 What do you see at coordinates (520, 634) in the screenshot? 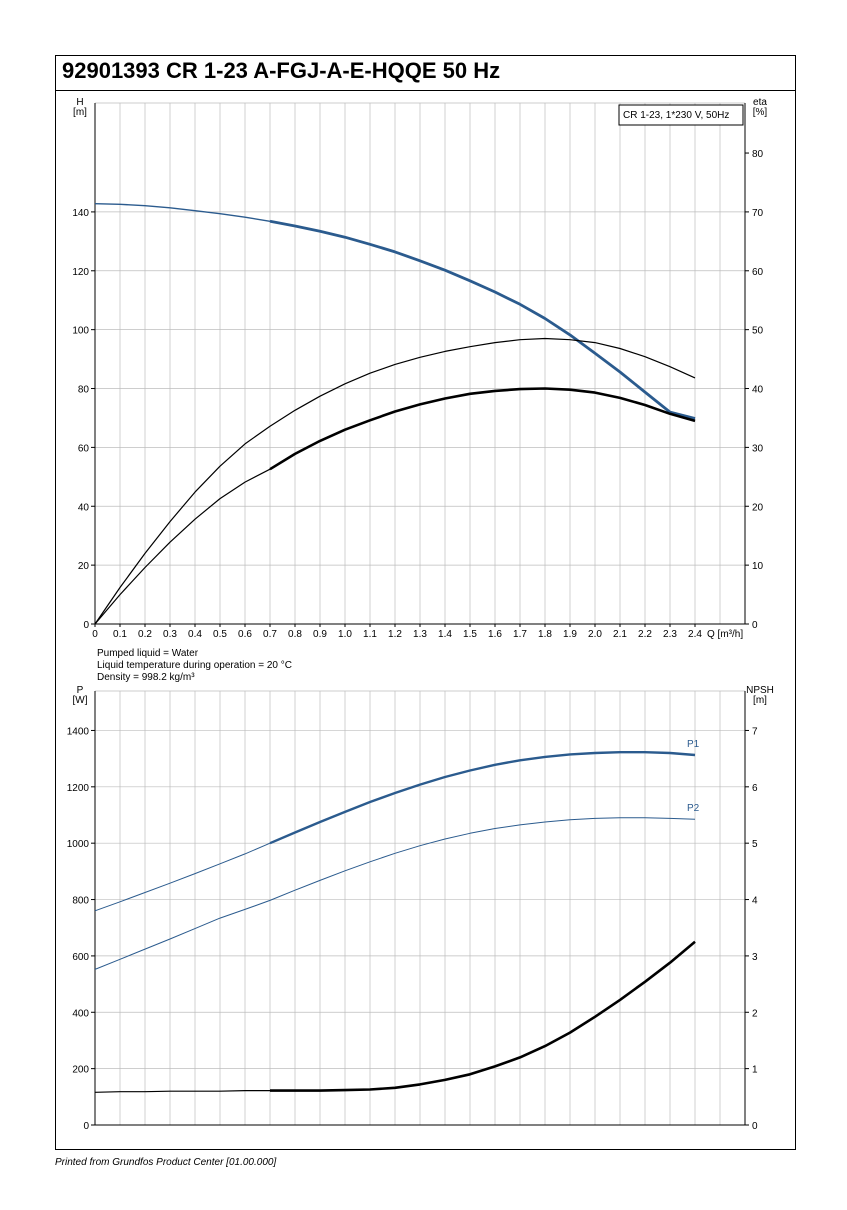
I see `head-efficiency-chart-x-tick-label: 1.7` at bounding box center [520, 634].